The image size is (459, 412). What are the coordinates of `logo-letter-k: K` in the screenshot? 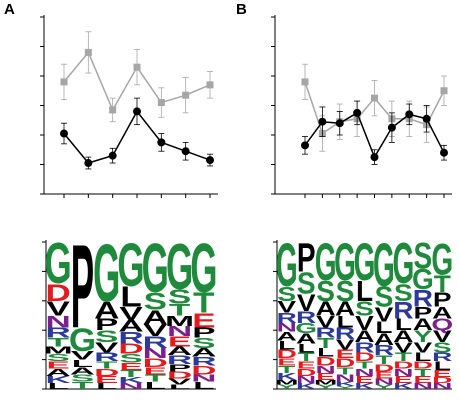 It's located at (306, 386).